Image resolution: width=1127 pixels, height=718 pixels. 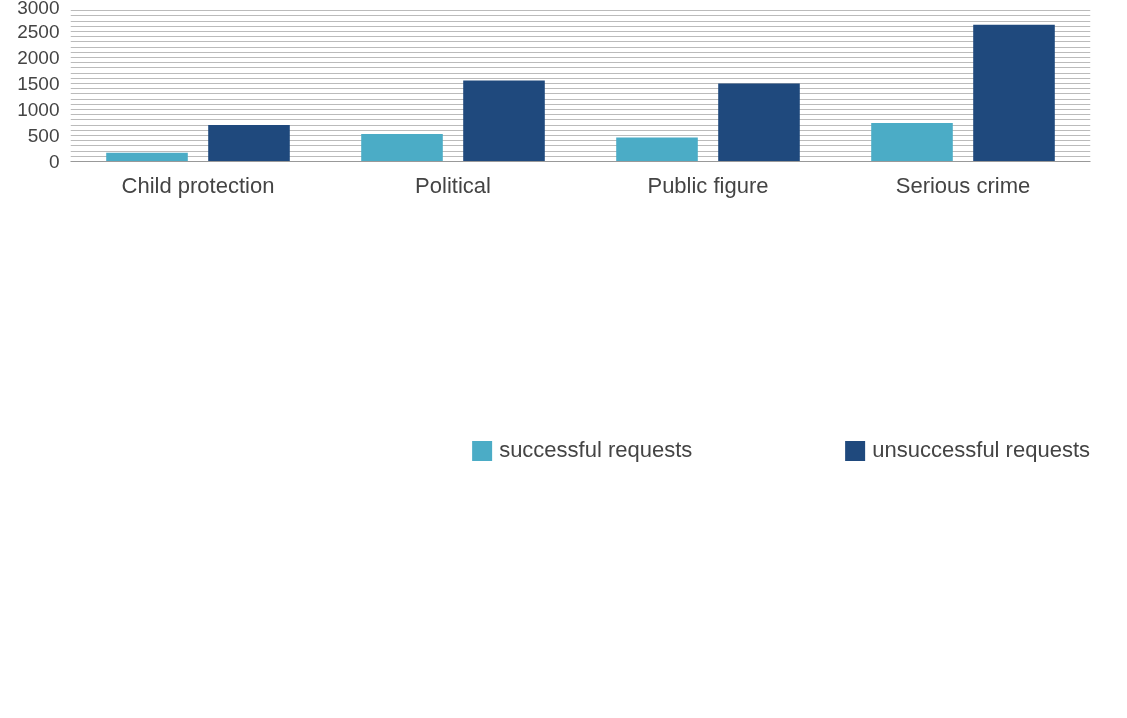 I want to click on y-tick-label: 2500, so click(x=38, y=31).